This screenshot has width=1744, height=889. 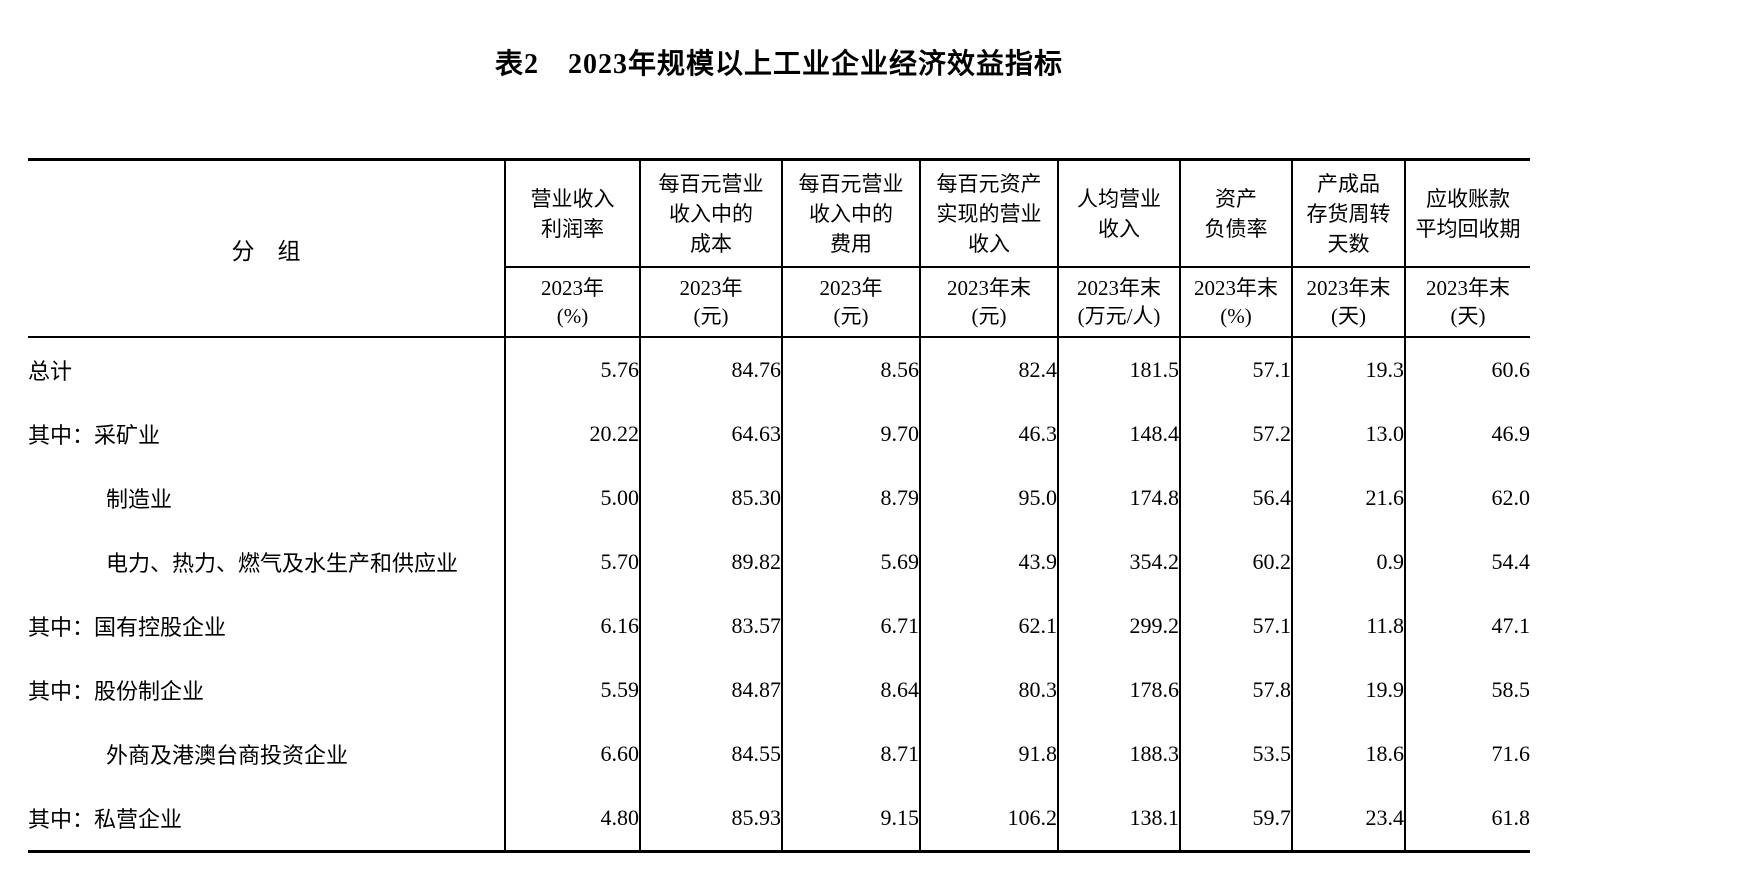 I want to click on cell-value: 62.1, so click(x=988, y=626).